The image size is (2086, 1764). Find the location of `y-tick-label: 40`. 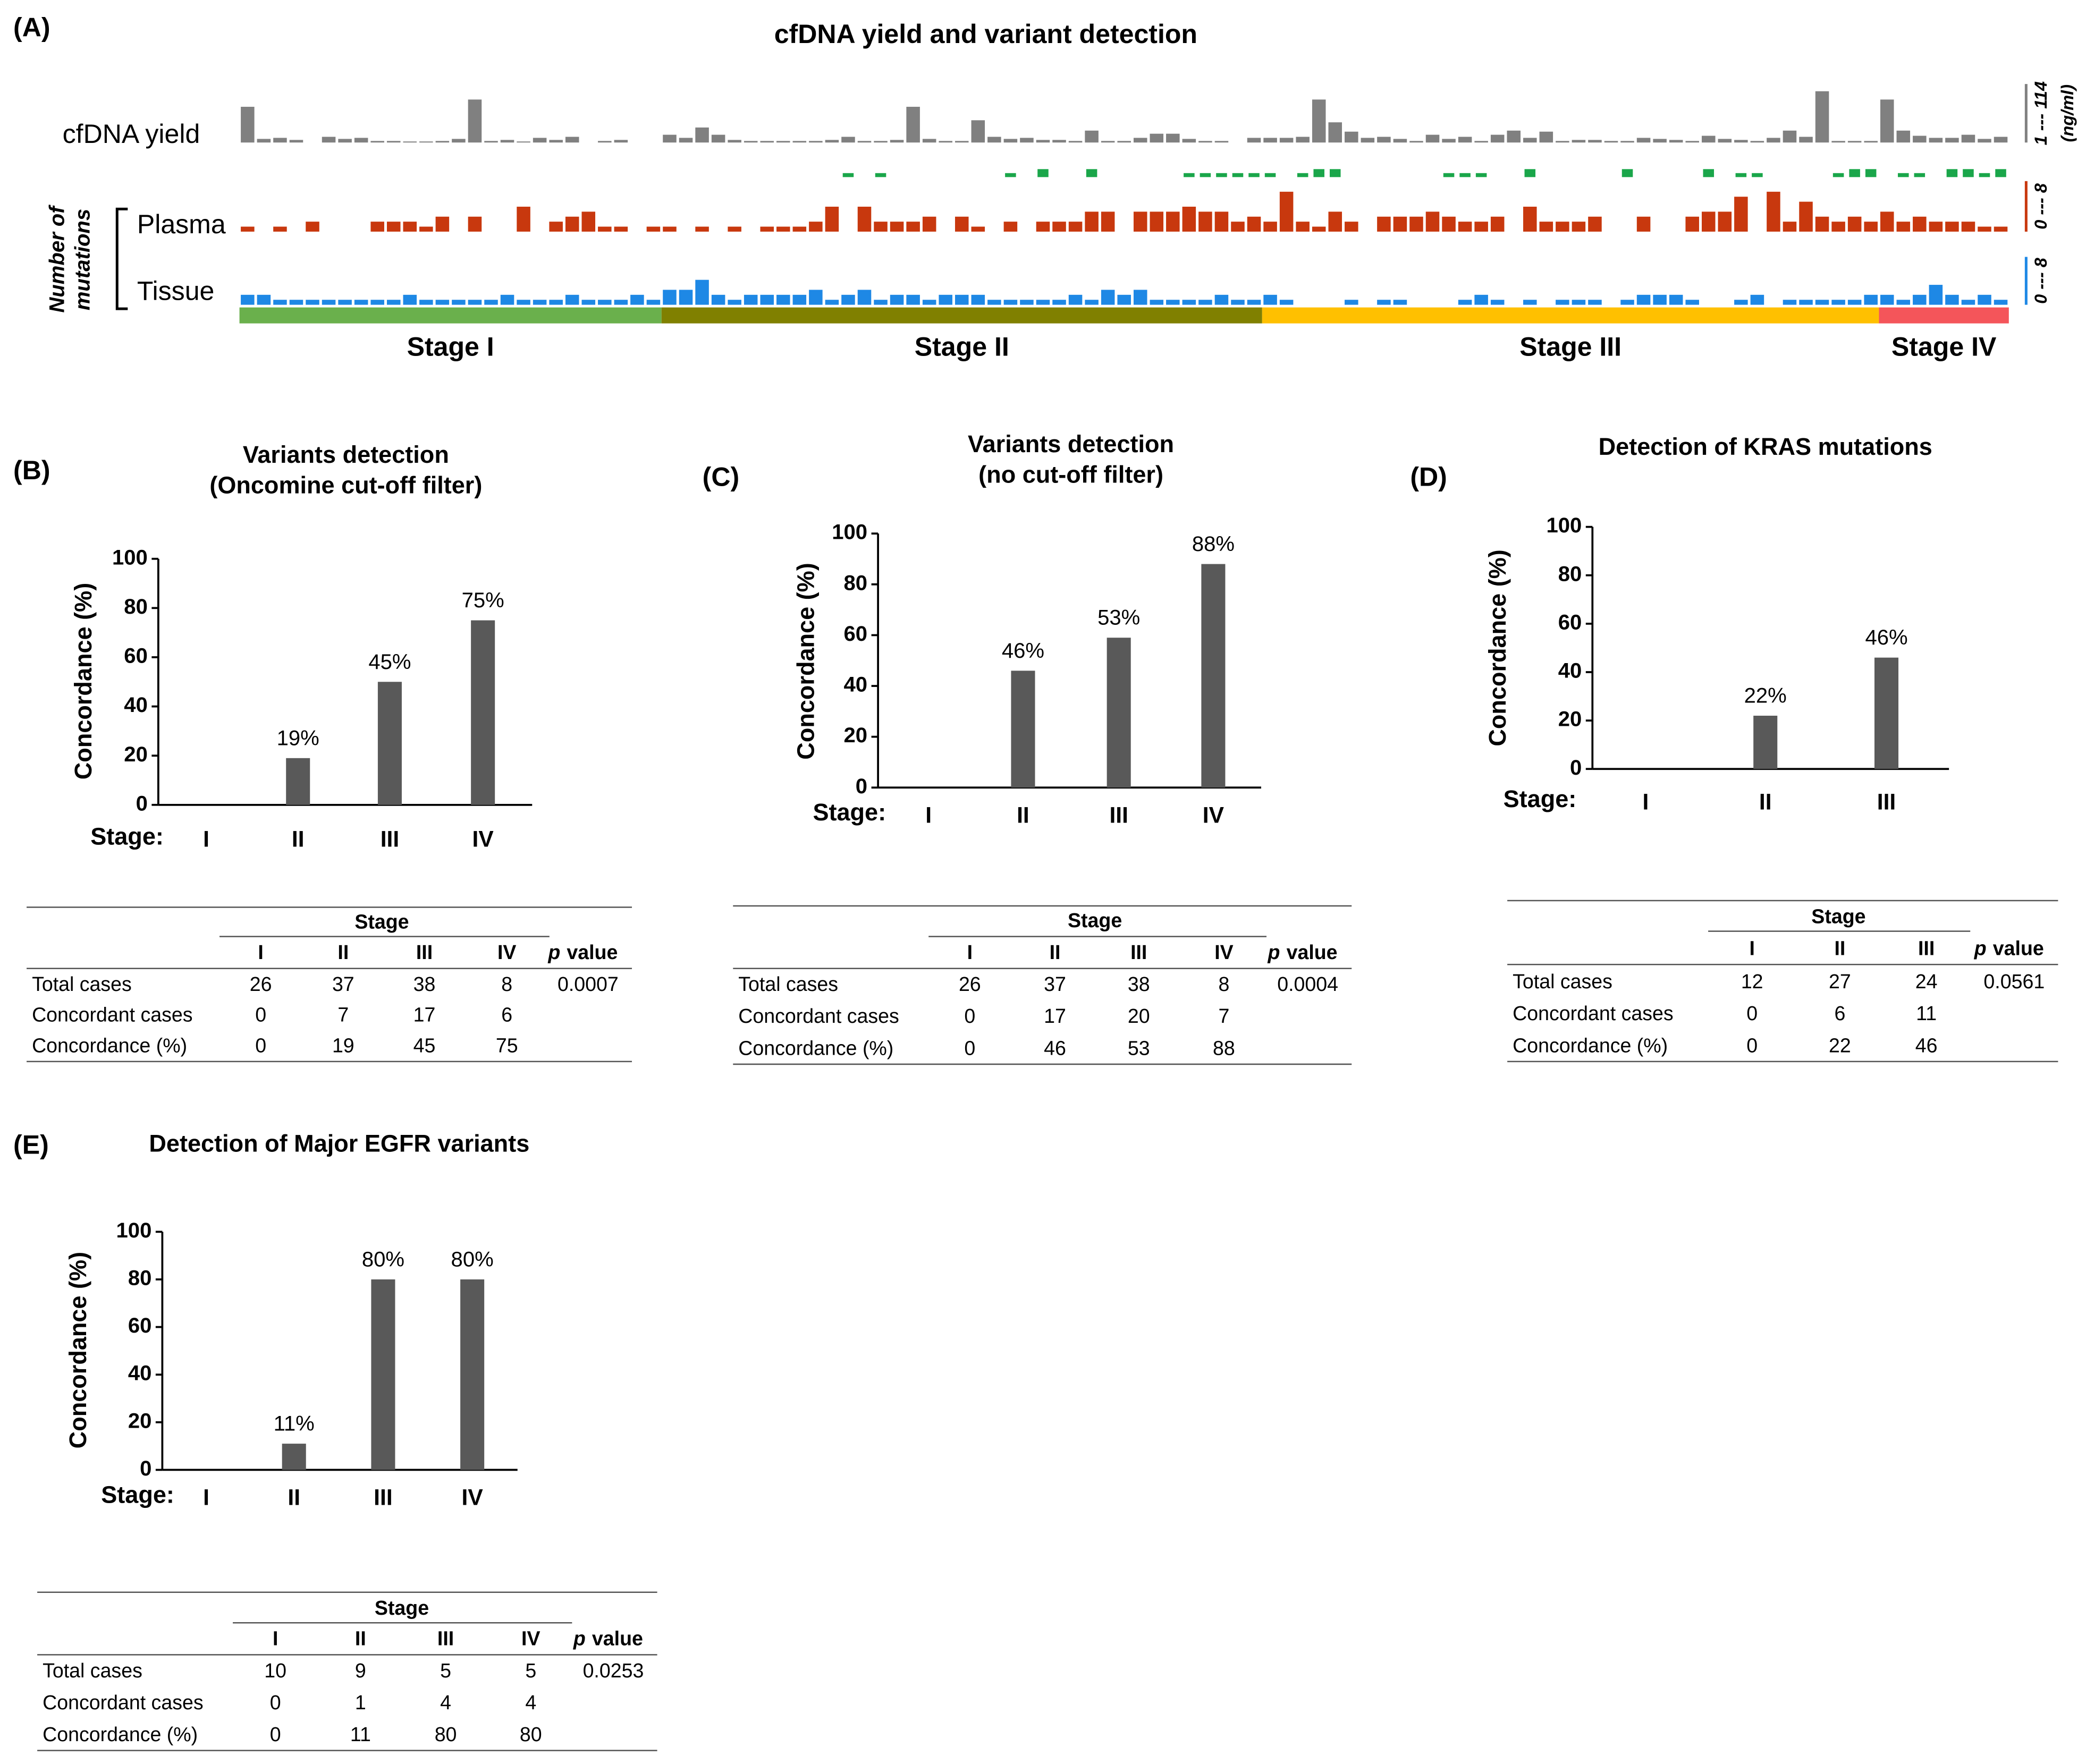

y-tick-label: 40 is located at coordinates (1570, 671).